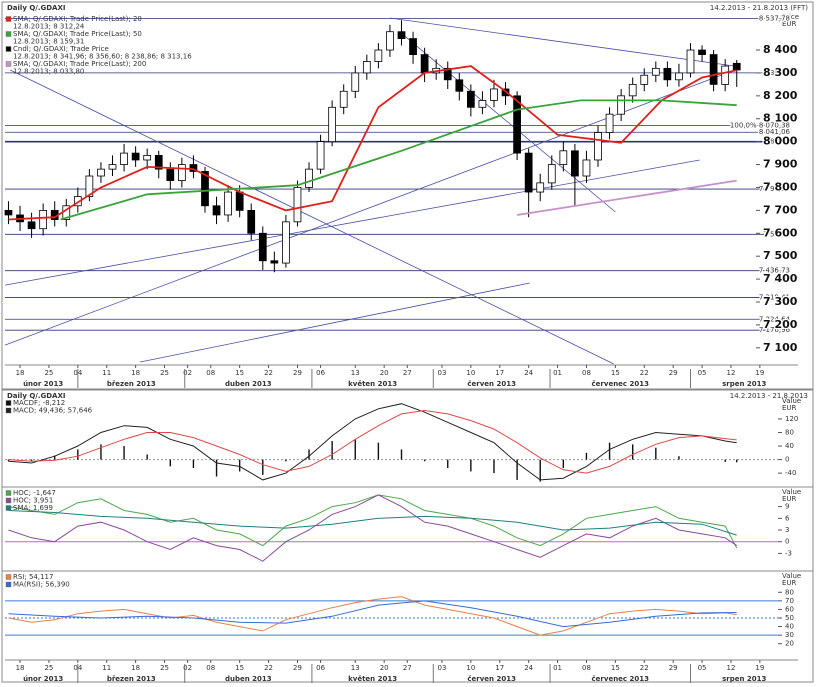 The image size is (816, 687). What do you see at coordinates (77, 19) in the screenshot?
I see `legend-label: SMA; Q/.GDAXI; Trade Price(Last); 20` at bounding box center [77, 19].